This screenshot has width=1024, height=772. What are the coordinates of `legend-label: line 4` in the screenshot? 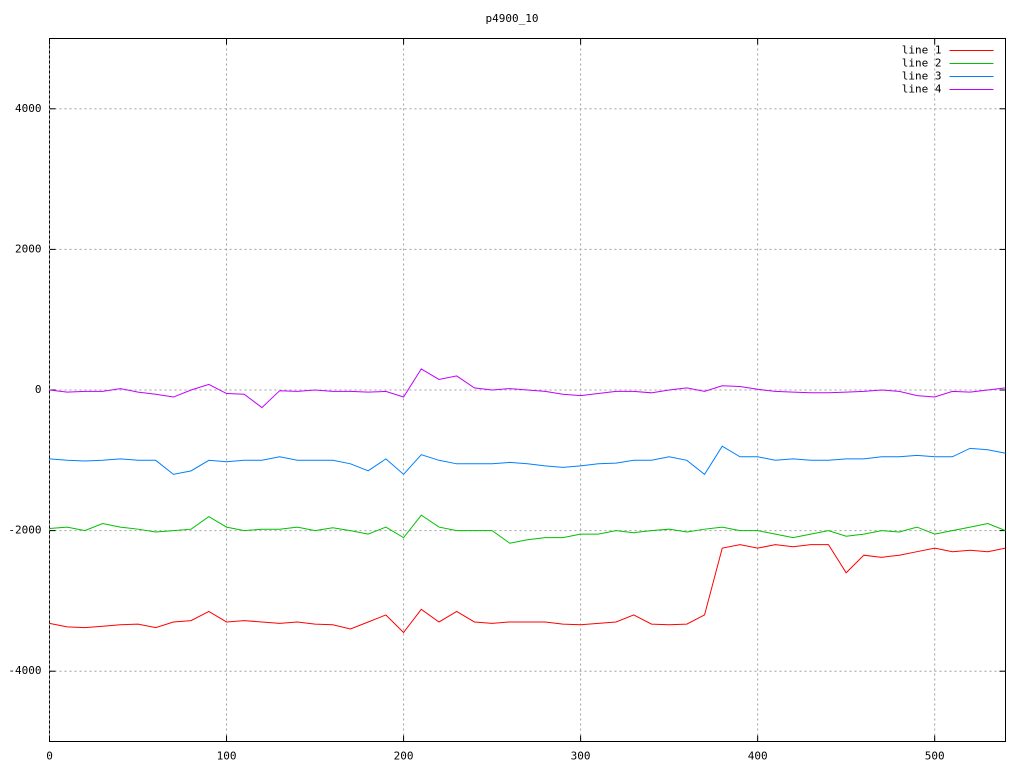 It's located at (922, 89).